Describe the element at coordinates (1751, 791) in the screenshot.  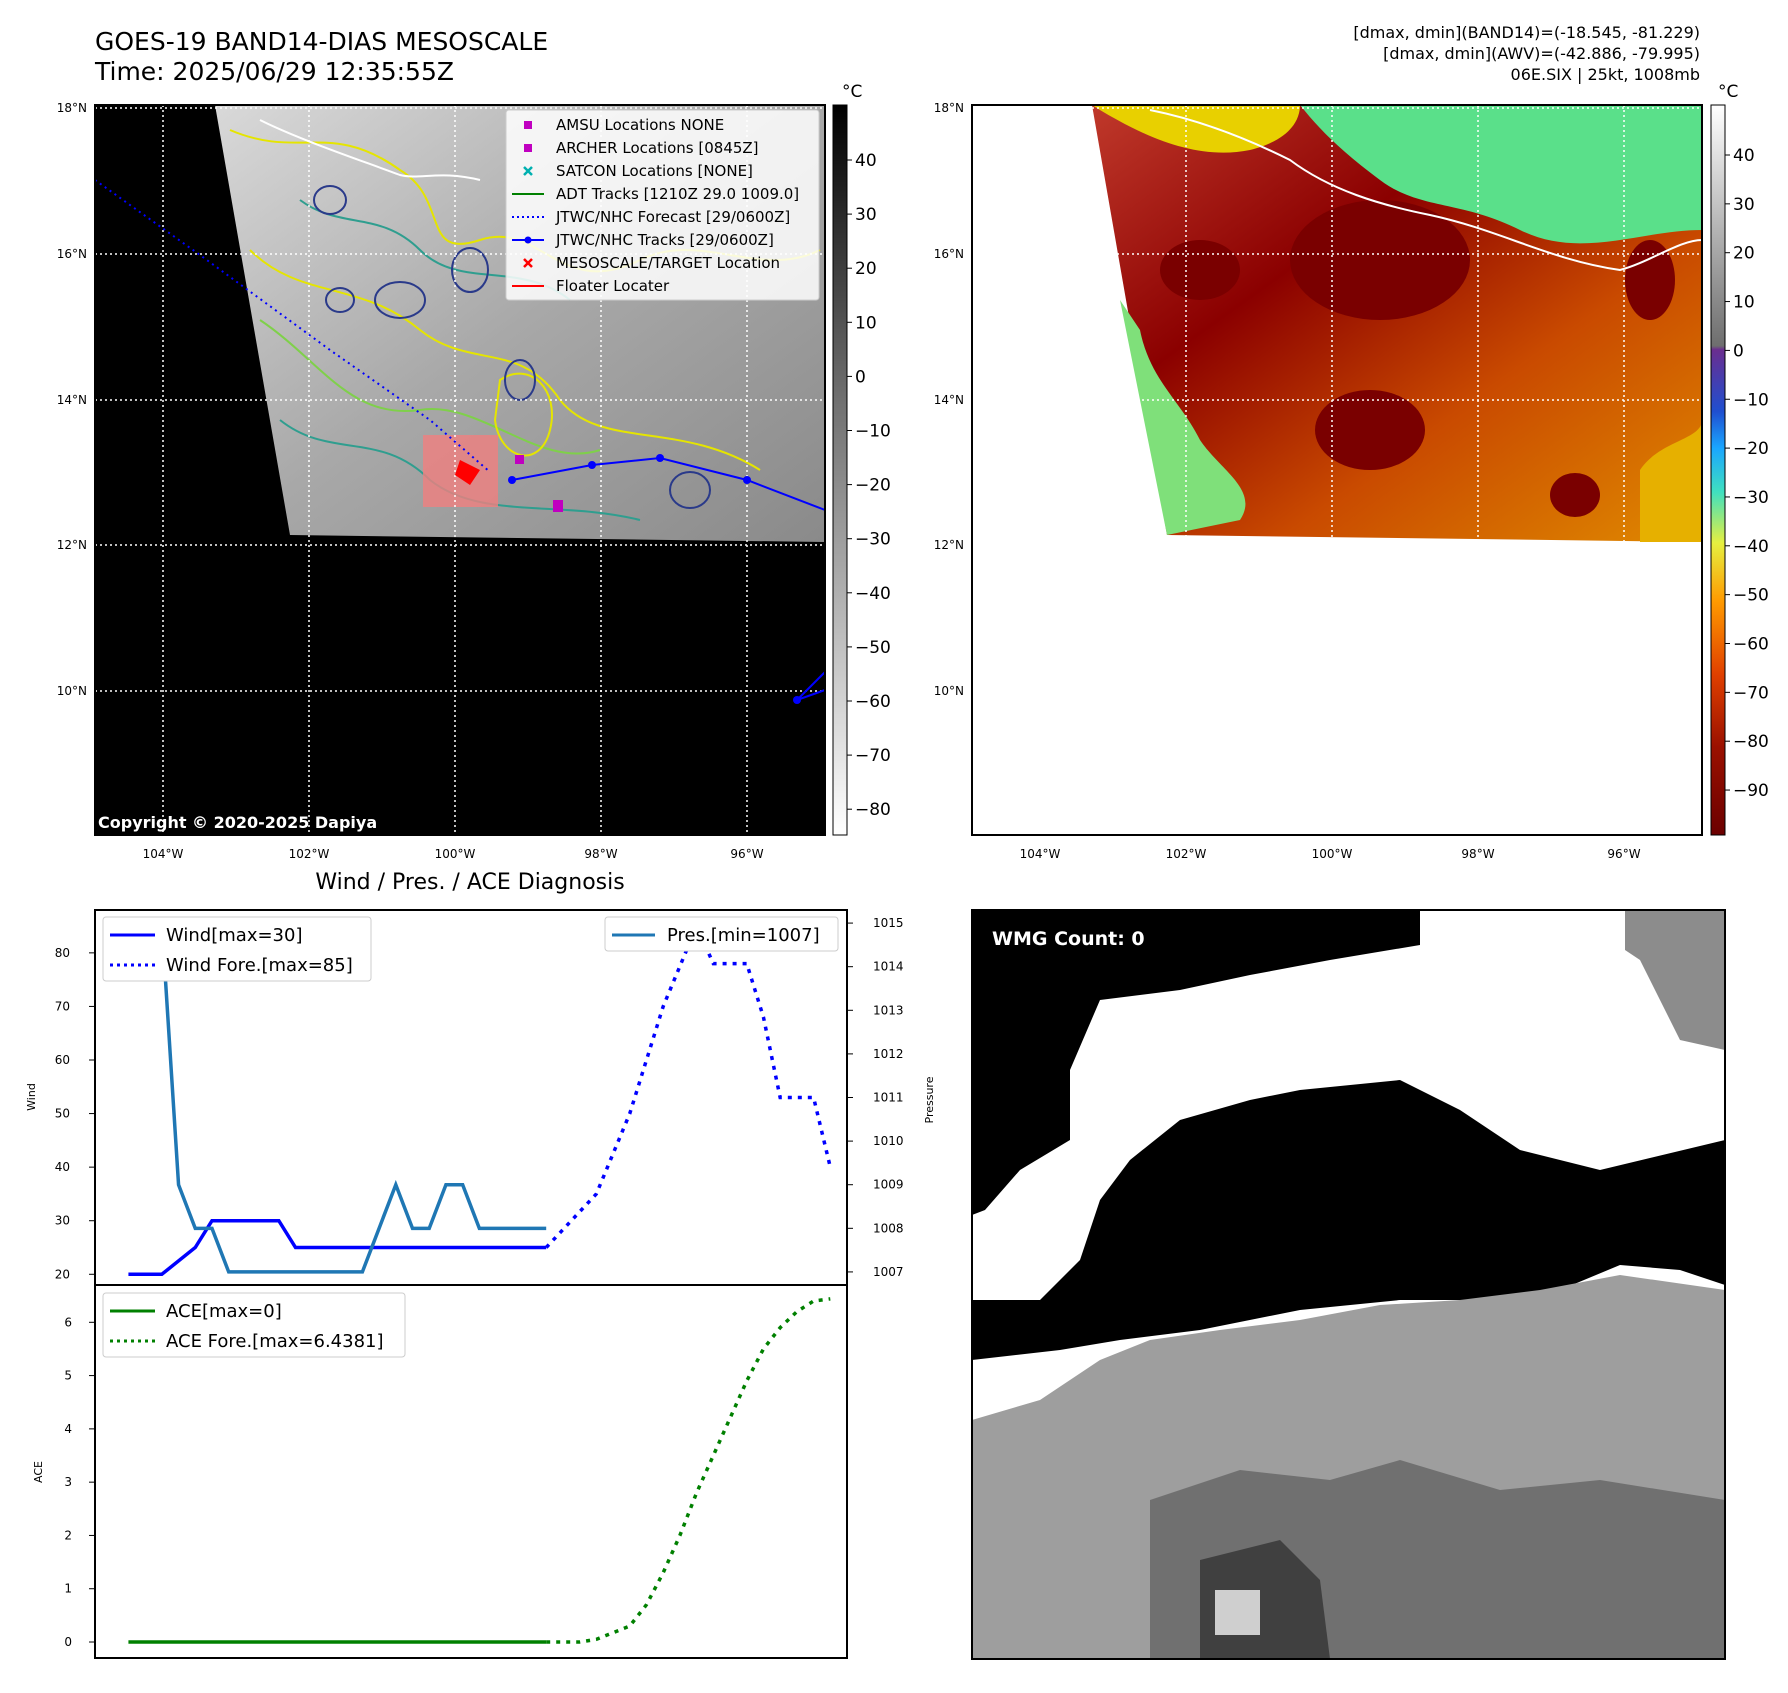
I see `colorbar-tick-label: −90` at that location.